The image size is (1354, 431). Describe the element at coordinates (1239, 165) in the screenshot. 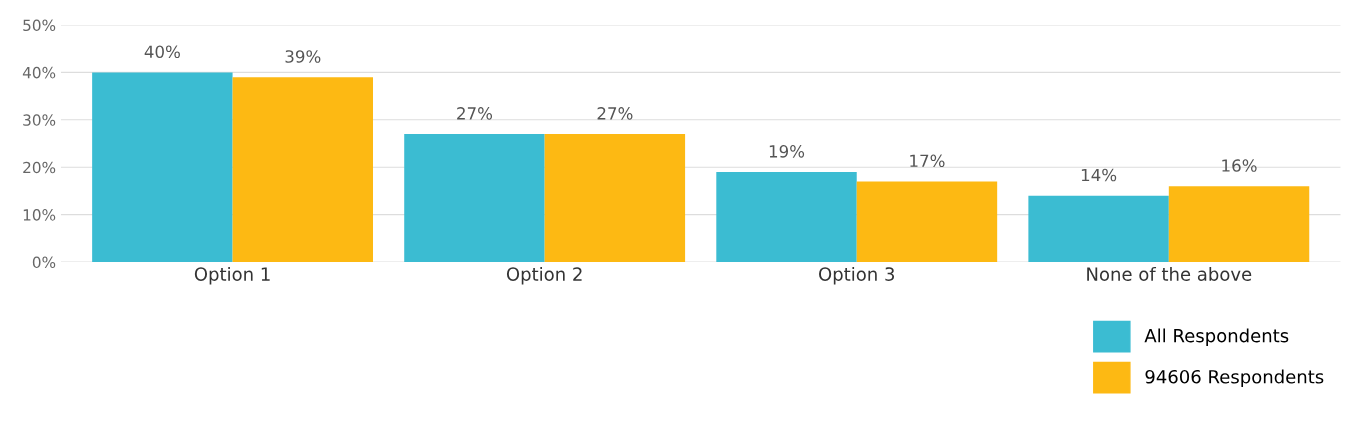

I see `text: 16%` at that location.